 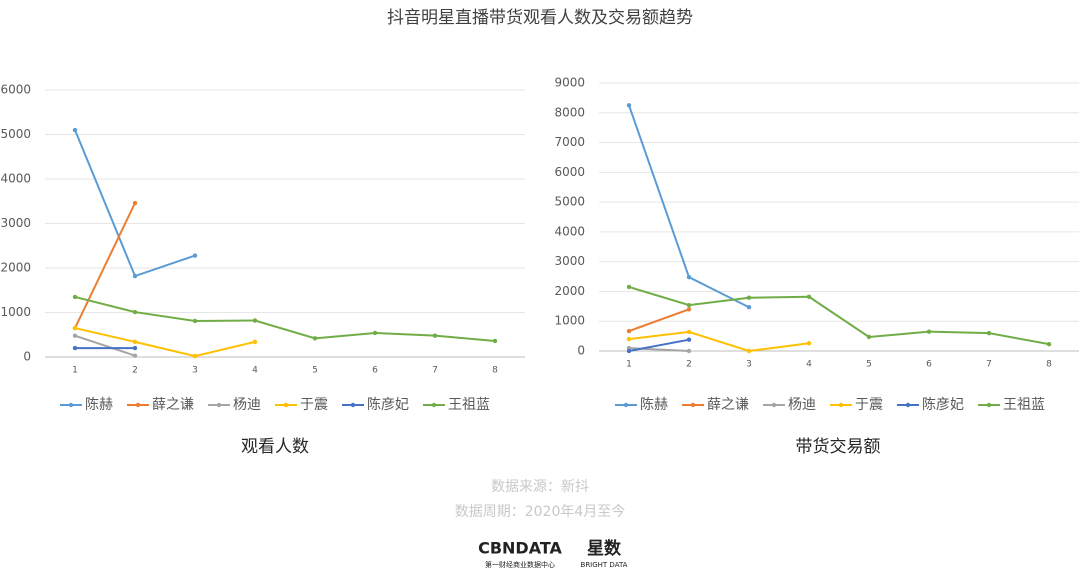 I want to click on logo-partner: 星数, so click(x=604, y=548).